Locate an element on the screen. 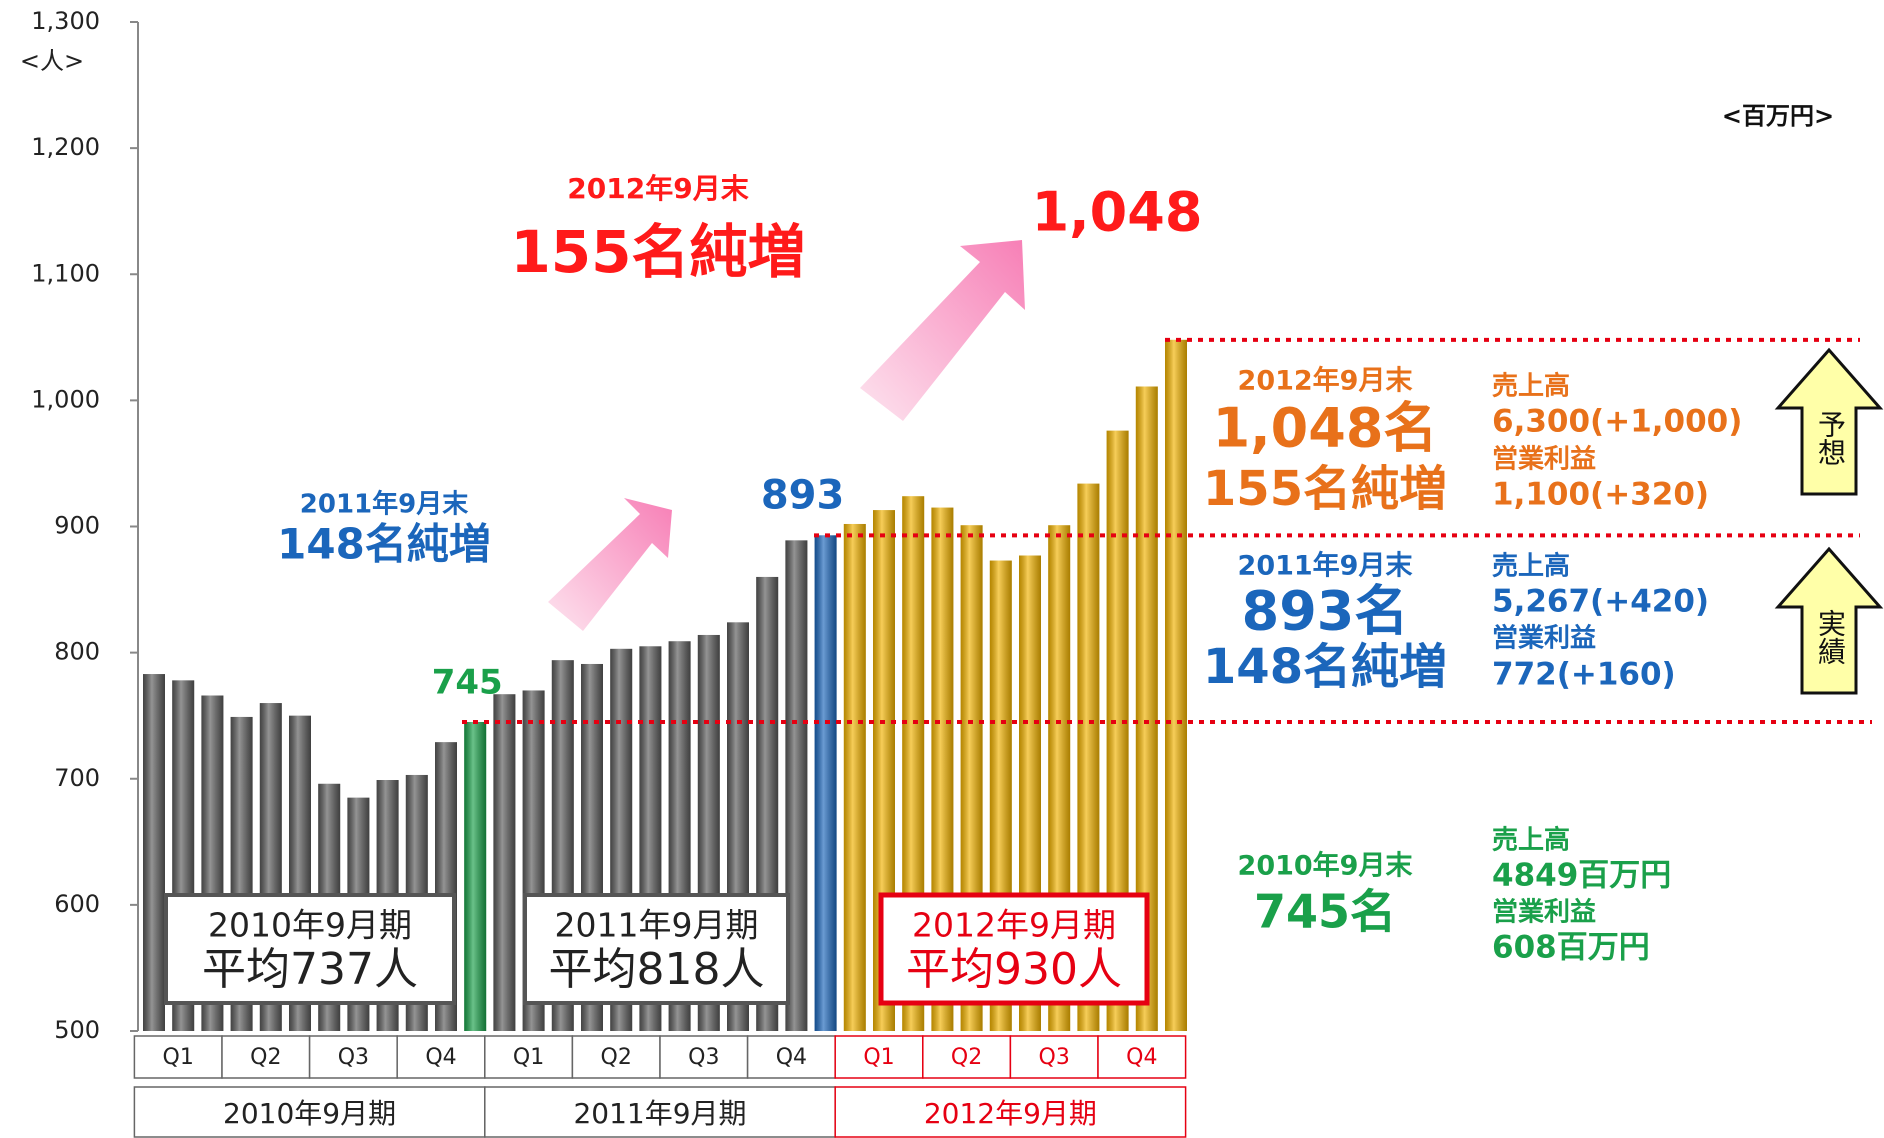 Image resolution: width=1884 pixels, height=1138 pixels. summary-date: 2010年9月末 is located at coordinates (1325, 866).